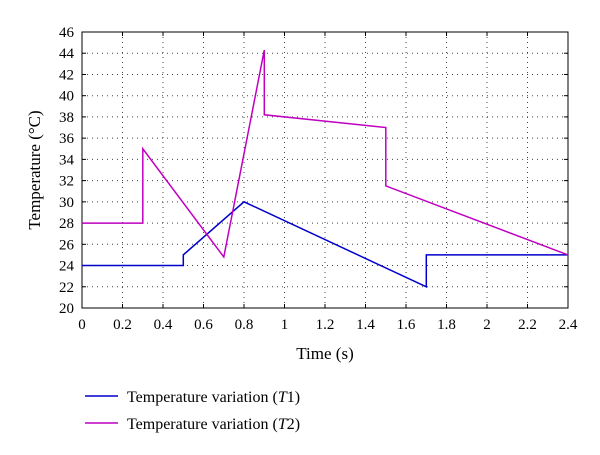 The image size is (600, 455). I want to click on x-tick-label: 1, so click(285, 325).